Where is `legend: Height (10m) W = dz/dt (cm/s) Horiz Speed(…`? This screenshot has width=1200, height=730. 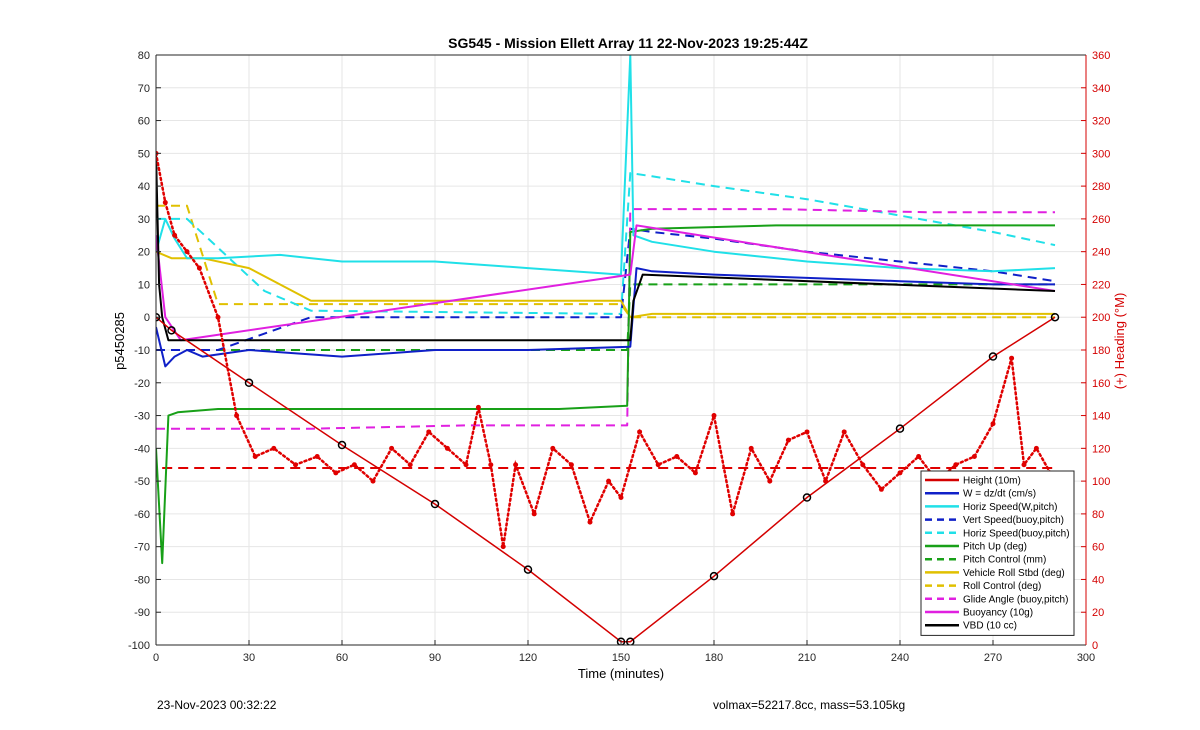
legend: Height (10m) W = dz/dt (cm/s) Horiz Speed(… is located at coordinates (997, 553).